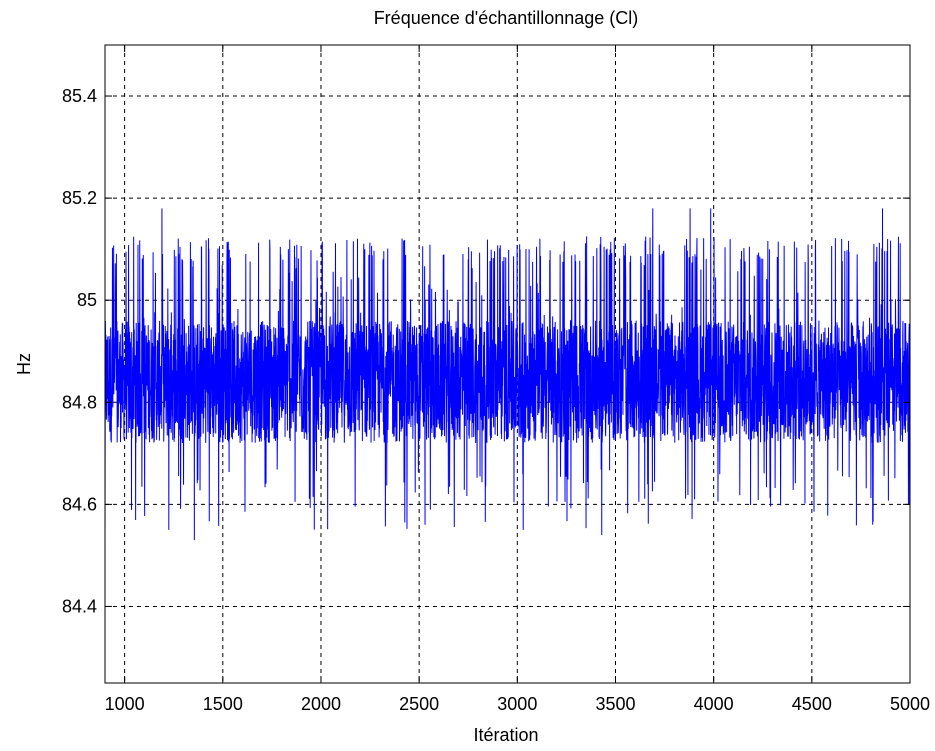 This screenshot has height=751, width=935. I want to click on x-tick-label: 2500, so click(419, 704).